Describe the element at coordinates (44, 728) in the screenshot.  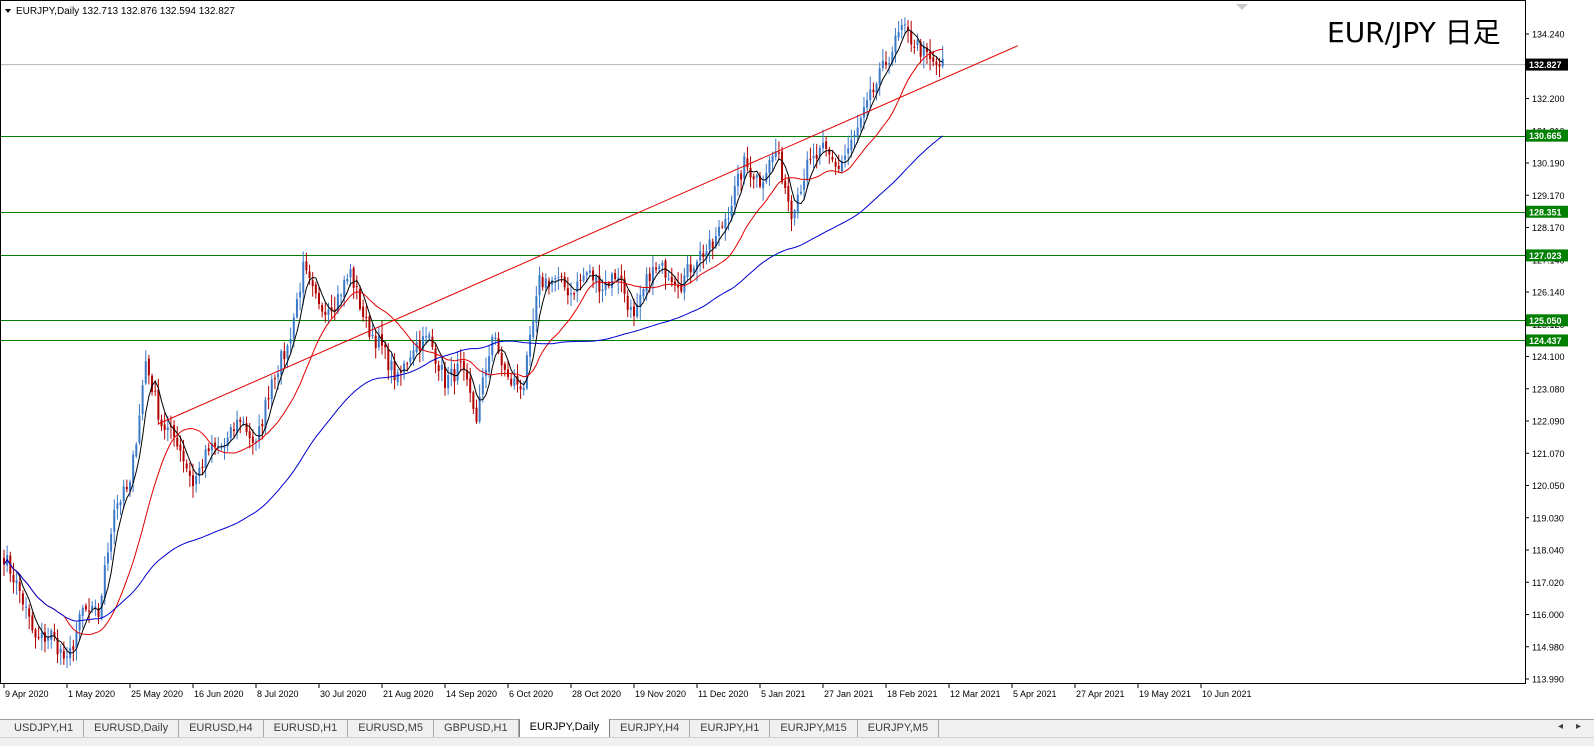
I see `tab-usdjpy-h1: USDJPY,H1` at that location.